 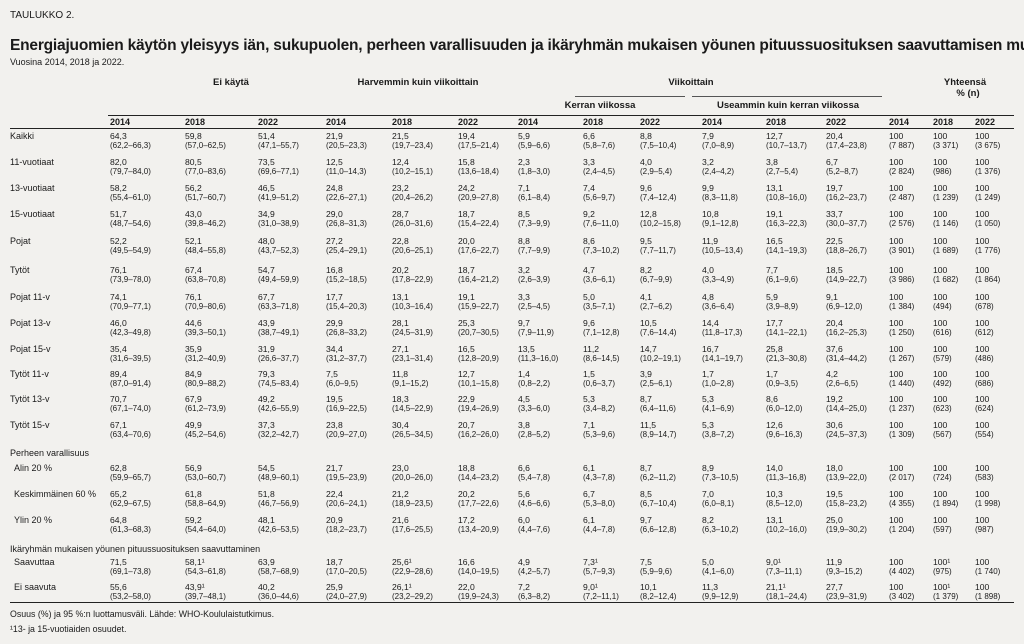 I want to click on cell-value: 5,3, so click(x=589, y=399).